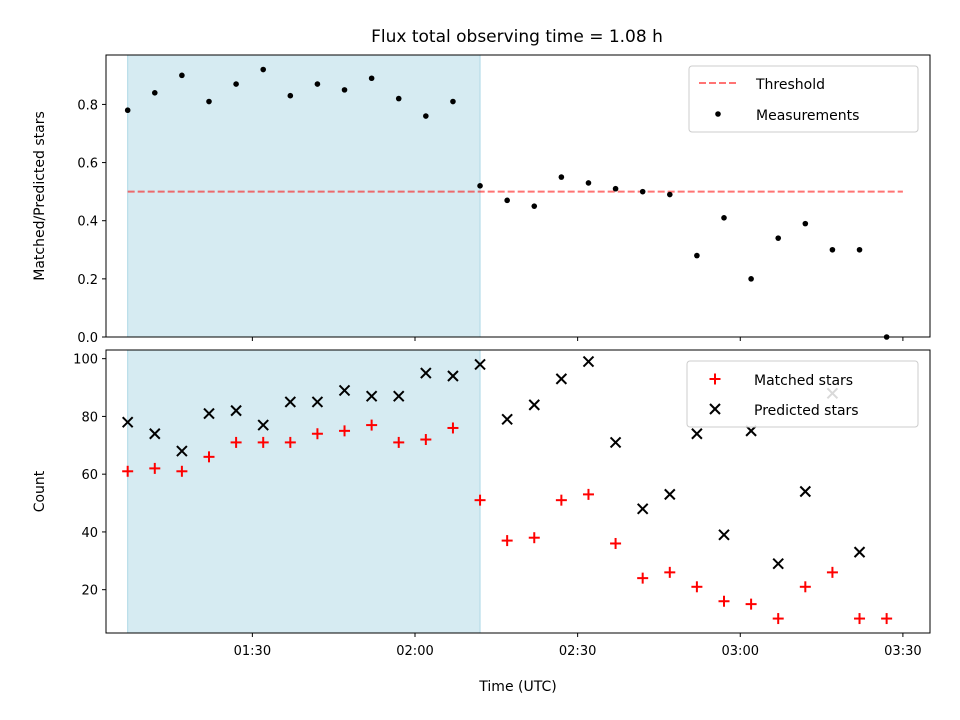 Image resolution: width=960 pixels, height=720 pixels. Describe the element at coordinates (517, 37) in the screenshot. I see `chart-title: Flux total observing time = 1.08 h` at that location.